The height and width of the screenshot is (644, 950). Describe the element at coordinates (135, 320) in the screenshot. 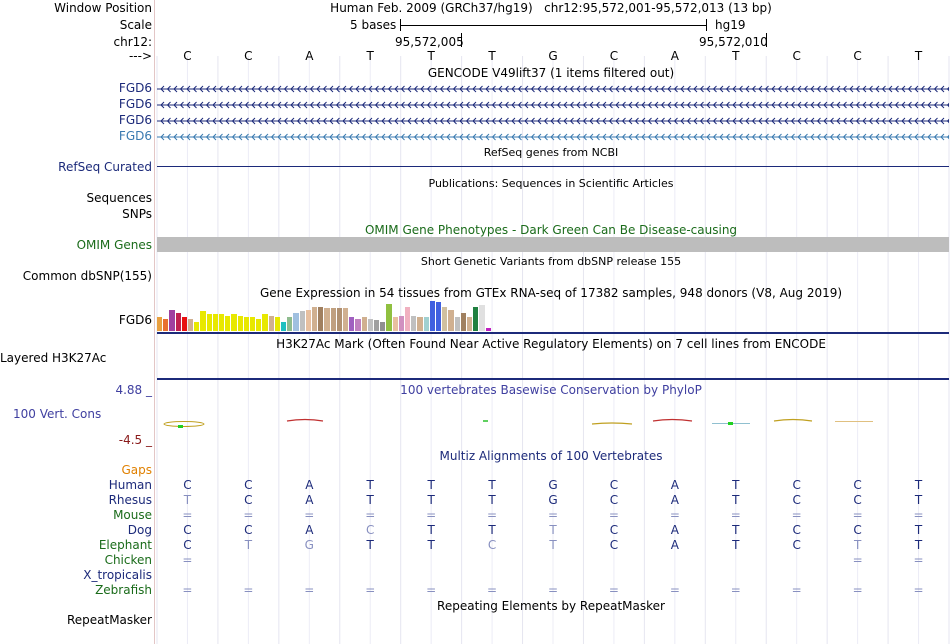

I see `gtex-label: FGD6` at that location.